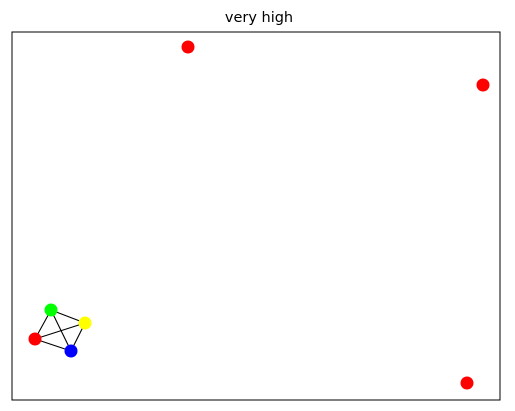 This screenshot has width=515, height=411. Describe the element at coordinates (35, 339) in the screenshot. I see `node-red-cluster` at that location.